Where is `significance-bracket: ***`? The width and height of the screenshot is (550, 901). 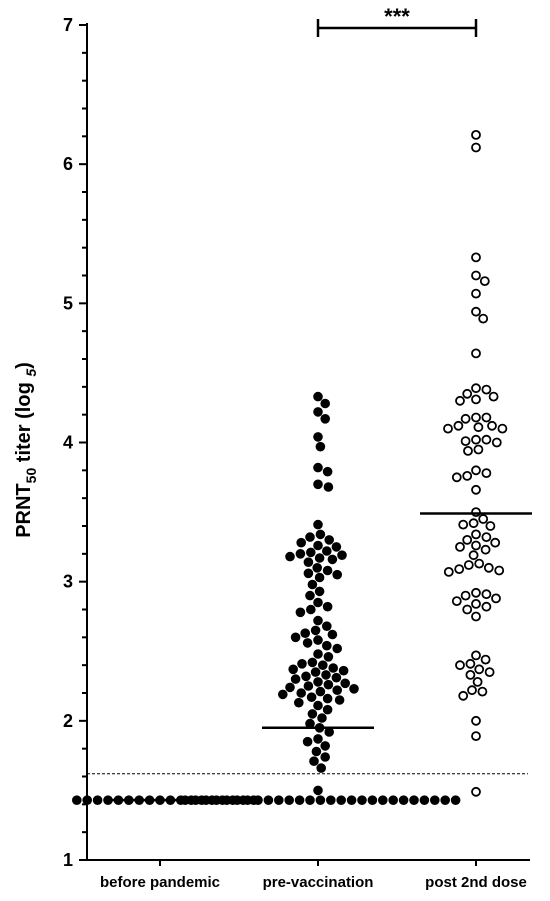 significance-bracket: *** is located at coordinates (397, 20).